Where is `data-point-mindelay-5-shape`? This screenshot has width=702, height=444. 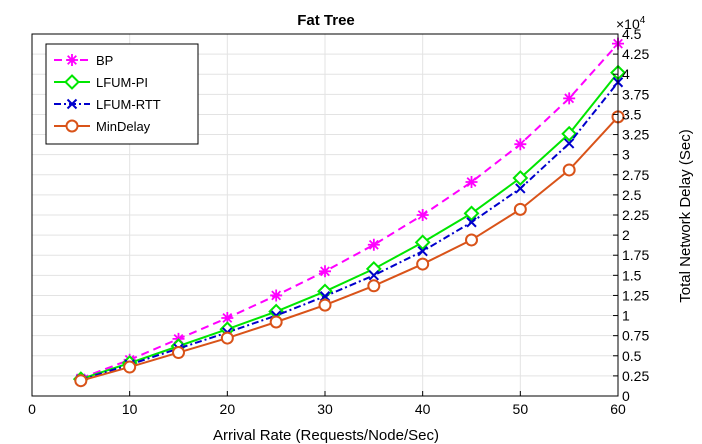
data-point-mindelay-5-shape is located at coordinates (325, 305).